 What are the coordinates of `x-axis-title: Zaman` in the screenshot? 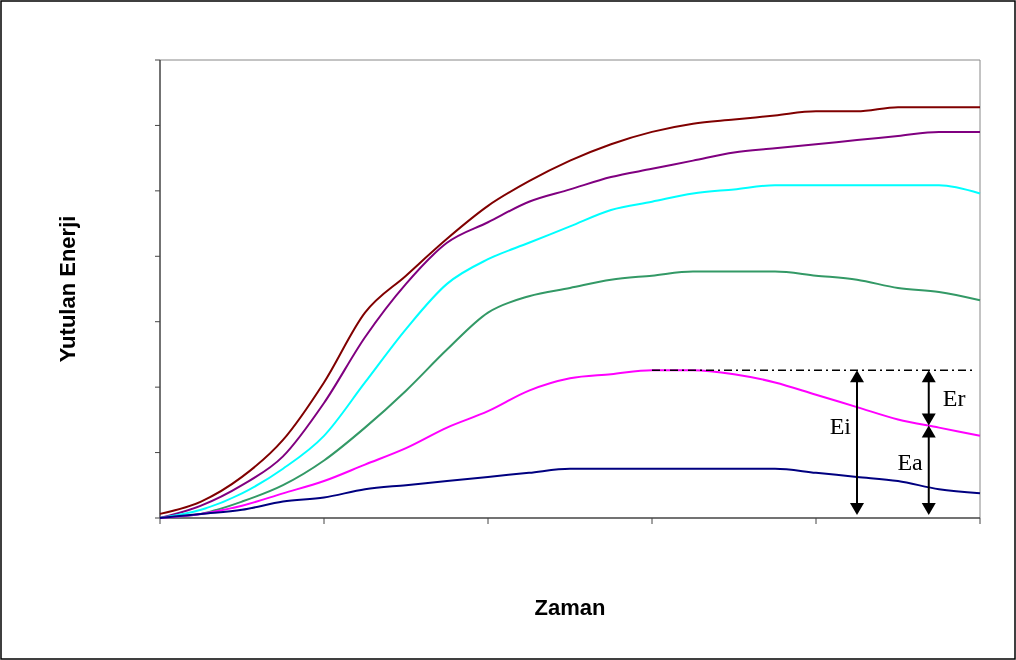 It's located at (570, 607).